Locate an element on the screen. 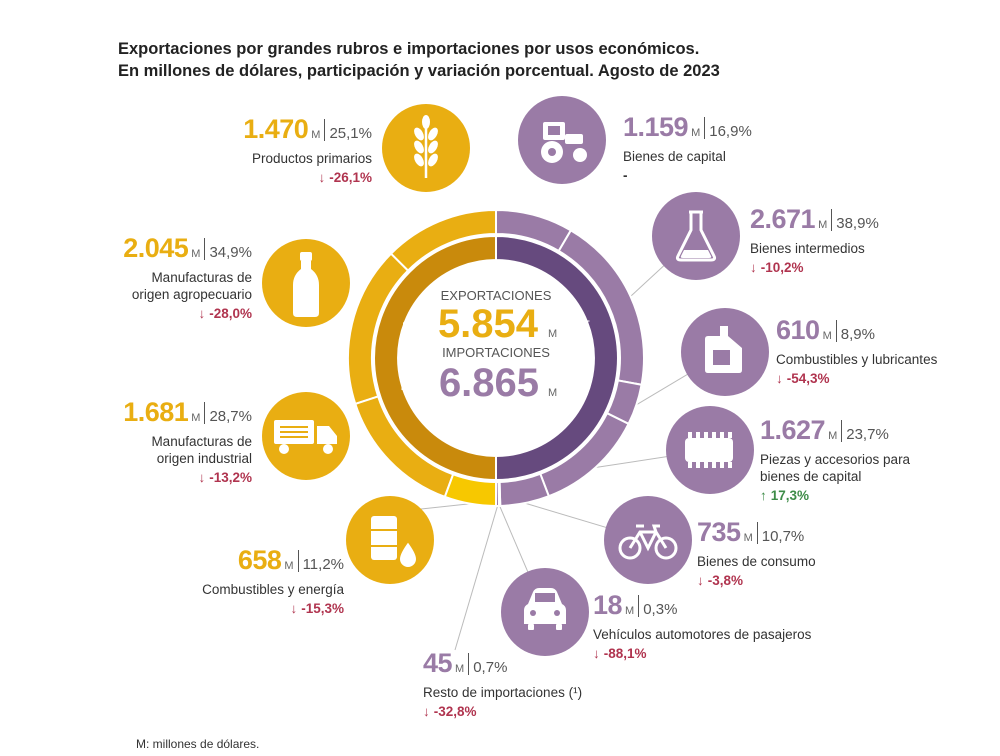  icon-circle-vehiculos is located at coordinates (545, 612).